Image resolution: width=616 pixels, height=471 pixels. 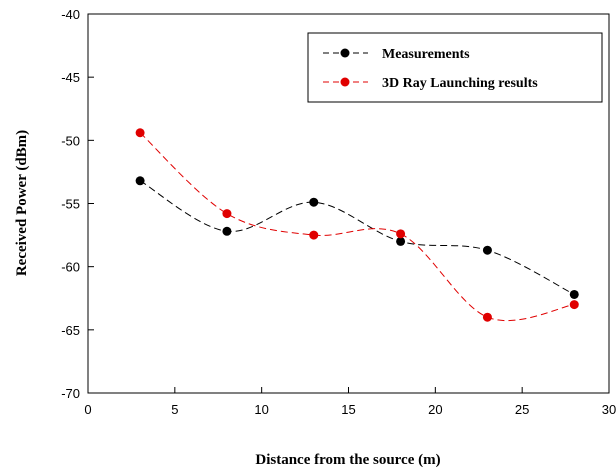 What do you see at coordinates (70, 14) in the screenshot?
I see `y-tick-label: -40` at bounding box center [70, 14].